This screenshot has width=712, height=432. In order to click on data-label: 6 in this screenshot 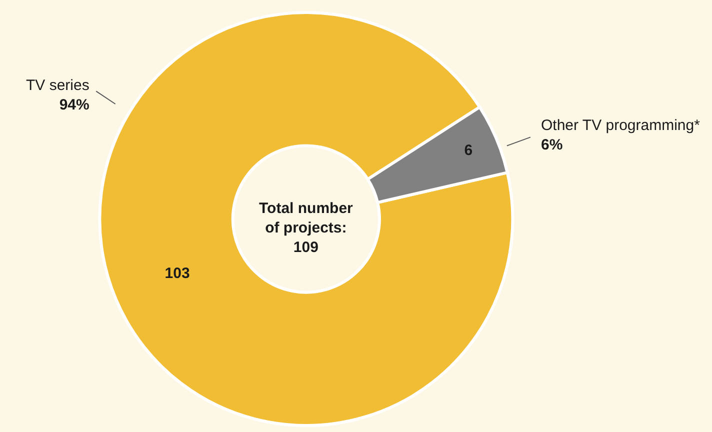, I will do `click(468, 150)`.